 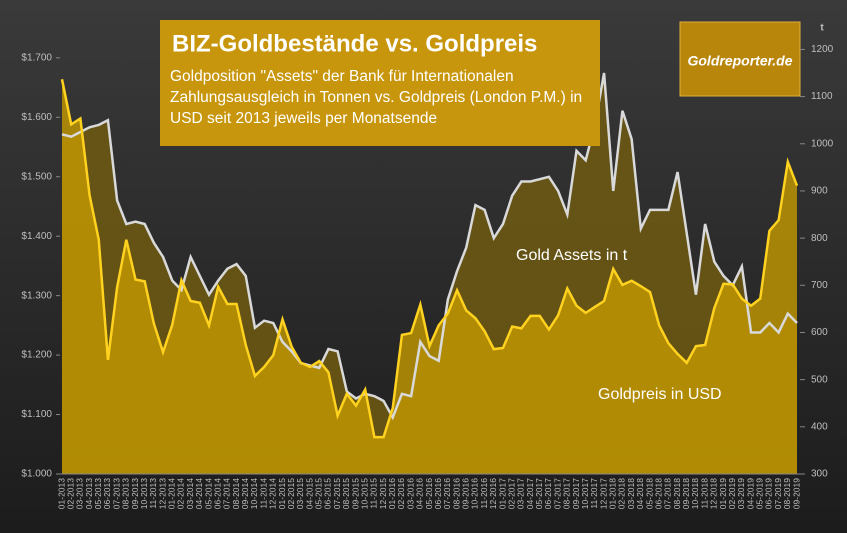 What do you see at coordinates (819, 379) in the screenshot?
I see `y2-tick-label: 500` at bounding box center [819, 379].